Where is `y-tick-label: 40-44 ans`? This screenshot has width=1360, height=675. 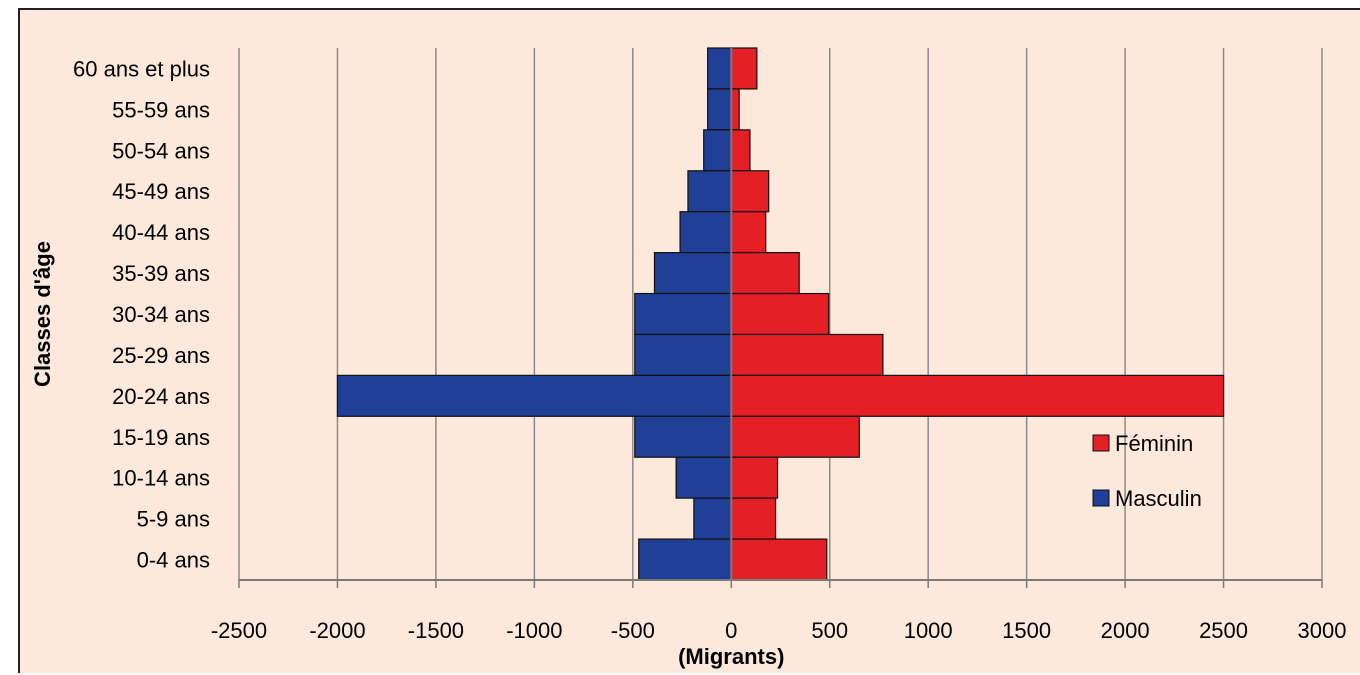 y-tick-label: 40-44 ans is located at coordinates (161, 232).